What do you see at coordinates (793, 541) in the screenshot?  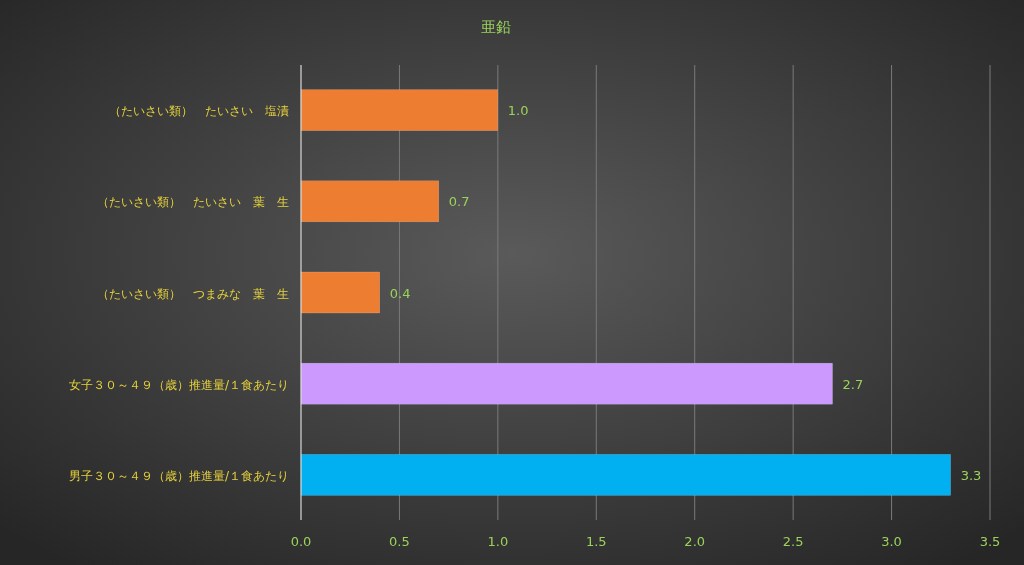 I see `x-tick-label: 2.5` at bounding box center [793, 541].